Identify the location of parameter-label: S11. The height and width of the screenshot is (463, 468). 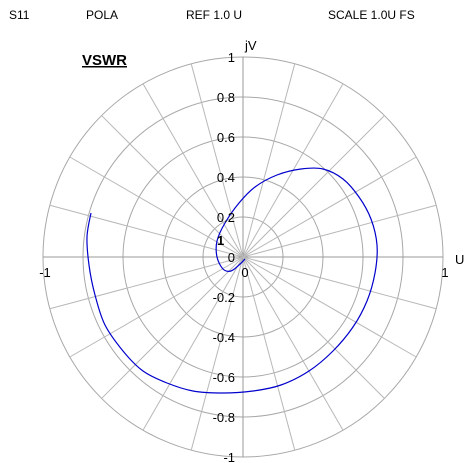
(19, 15).